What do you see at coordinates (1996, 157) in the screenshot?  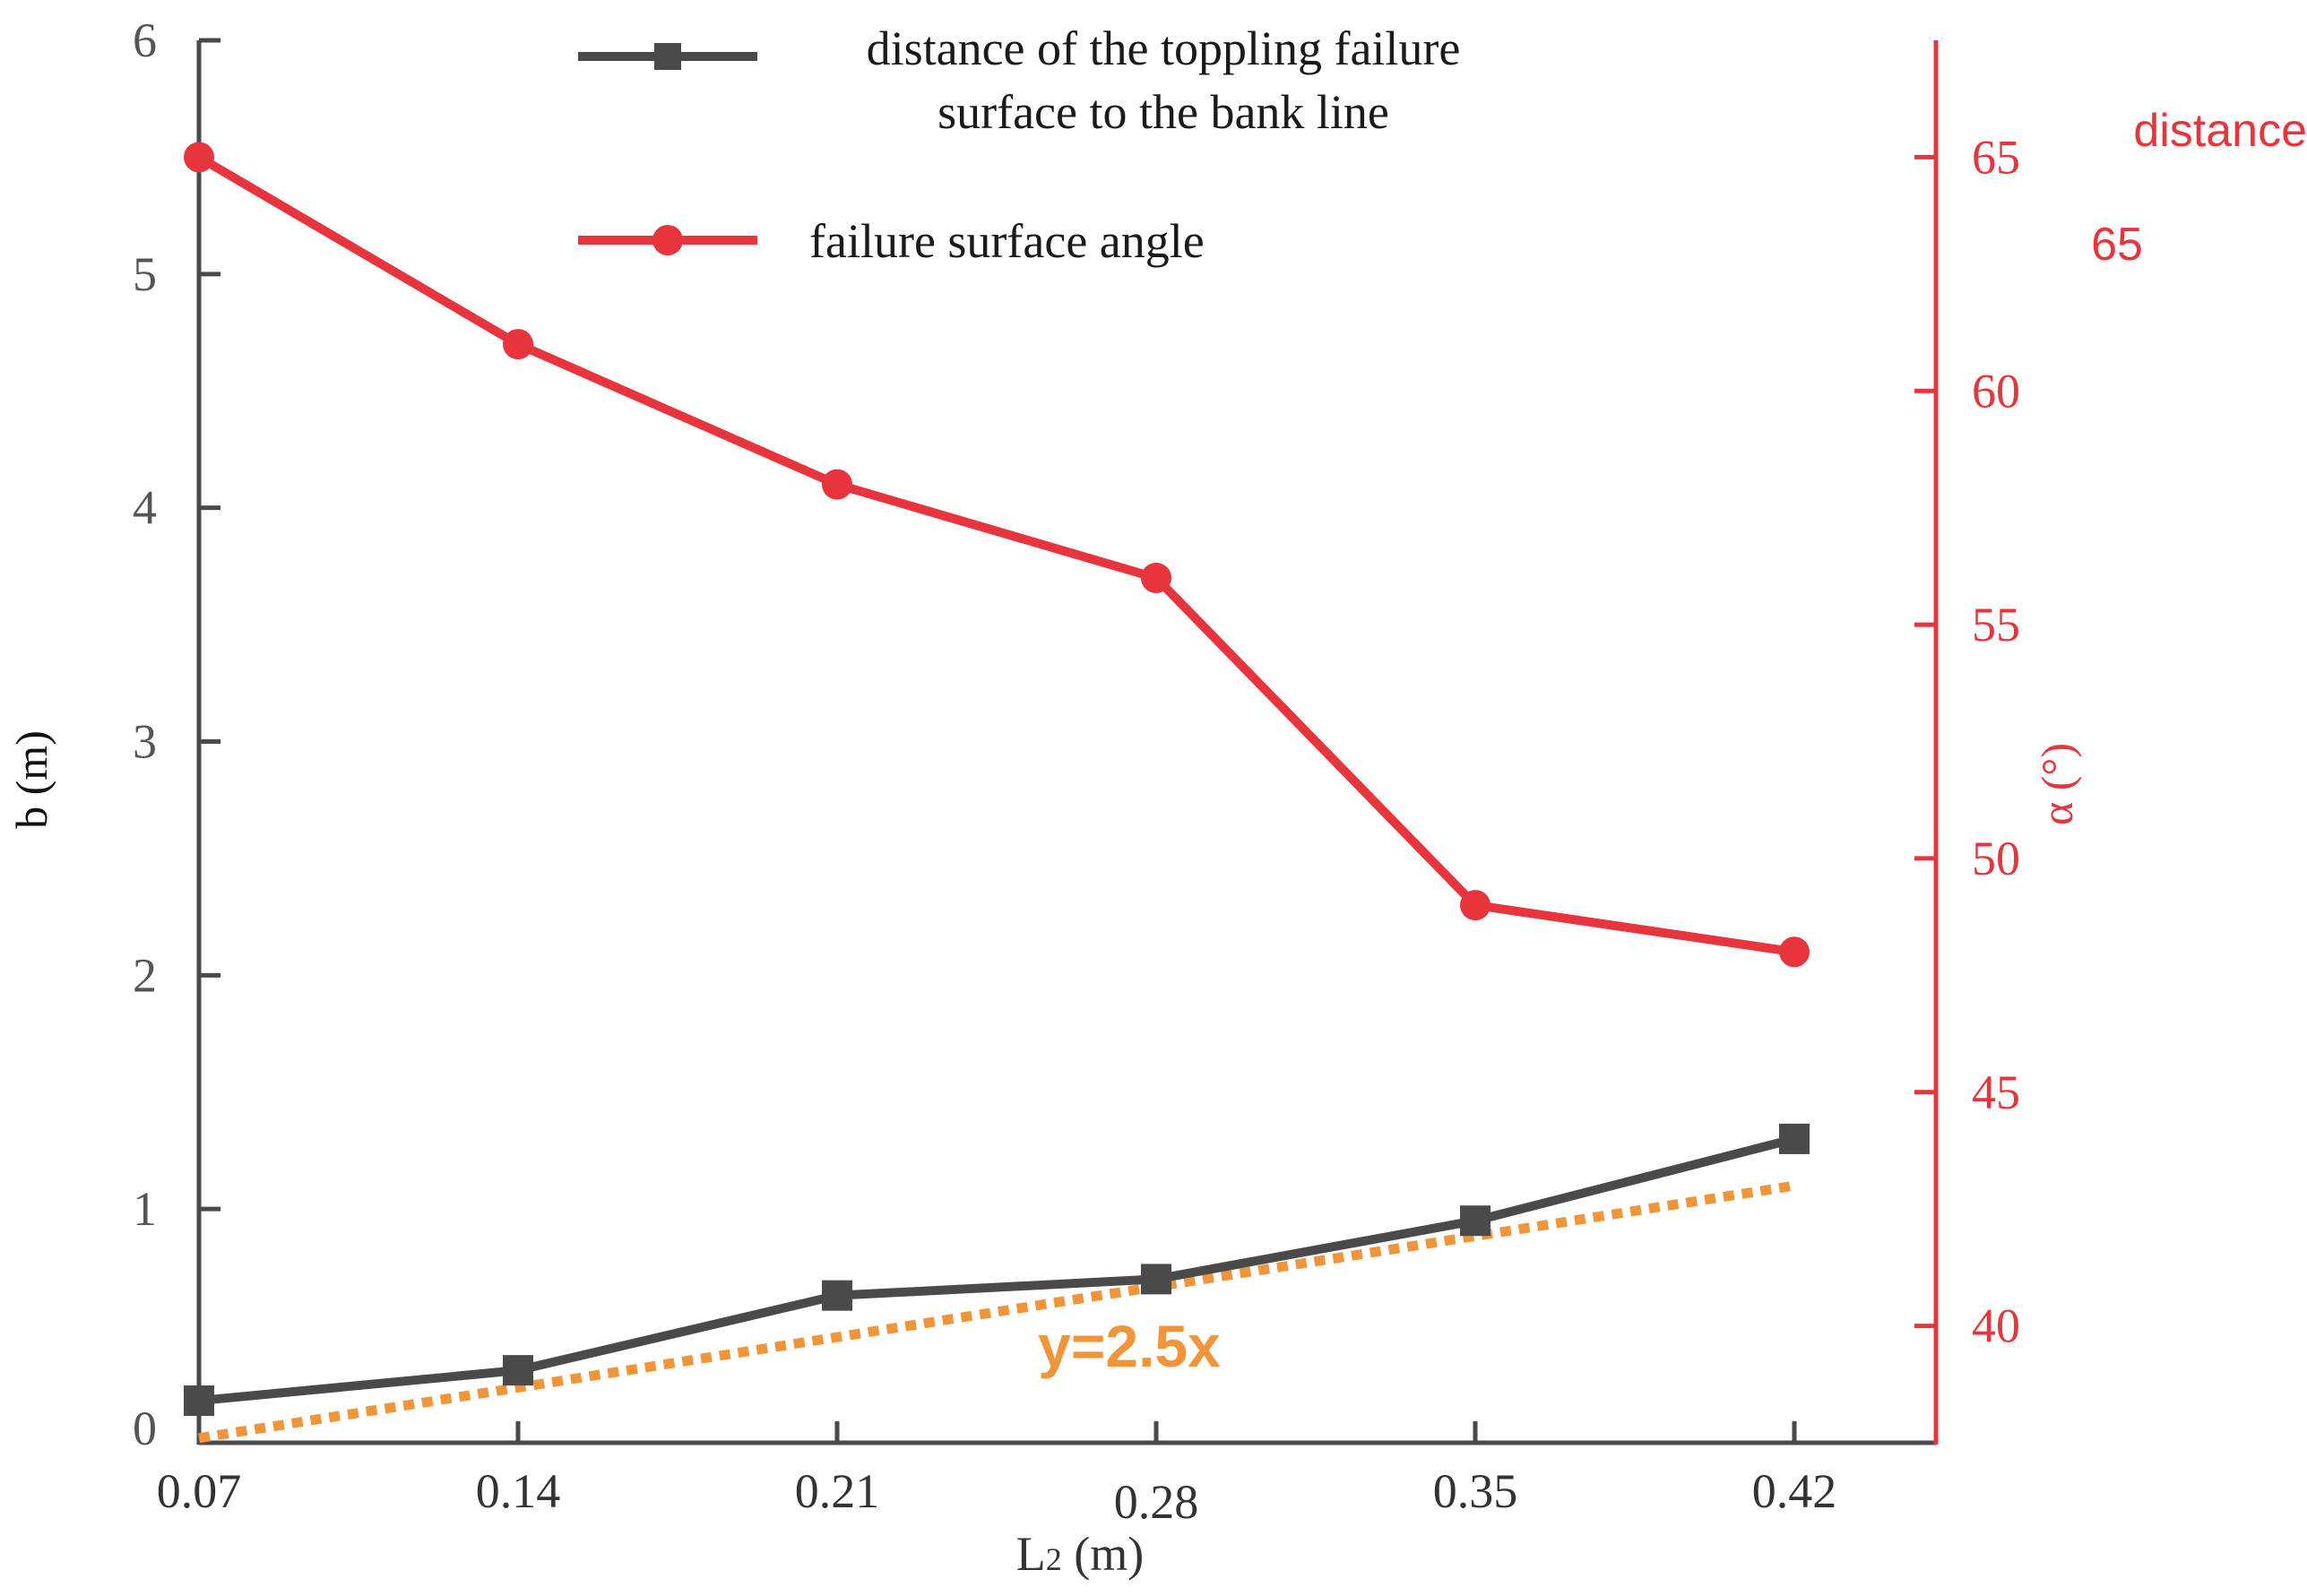 I see `right-tick-label: 65` at bounding box center [1996, 157].